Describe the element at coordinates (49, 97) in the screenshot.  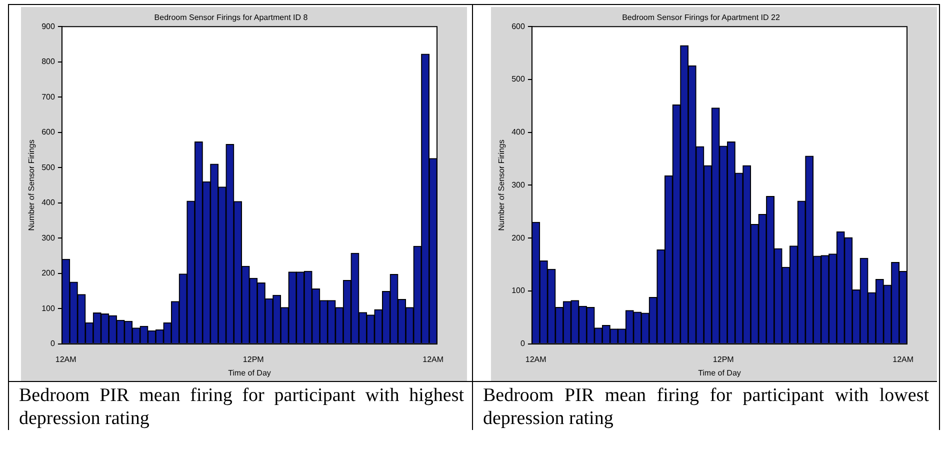
I see `y-tick-label: 700` at that location.